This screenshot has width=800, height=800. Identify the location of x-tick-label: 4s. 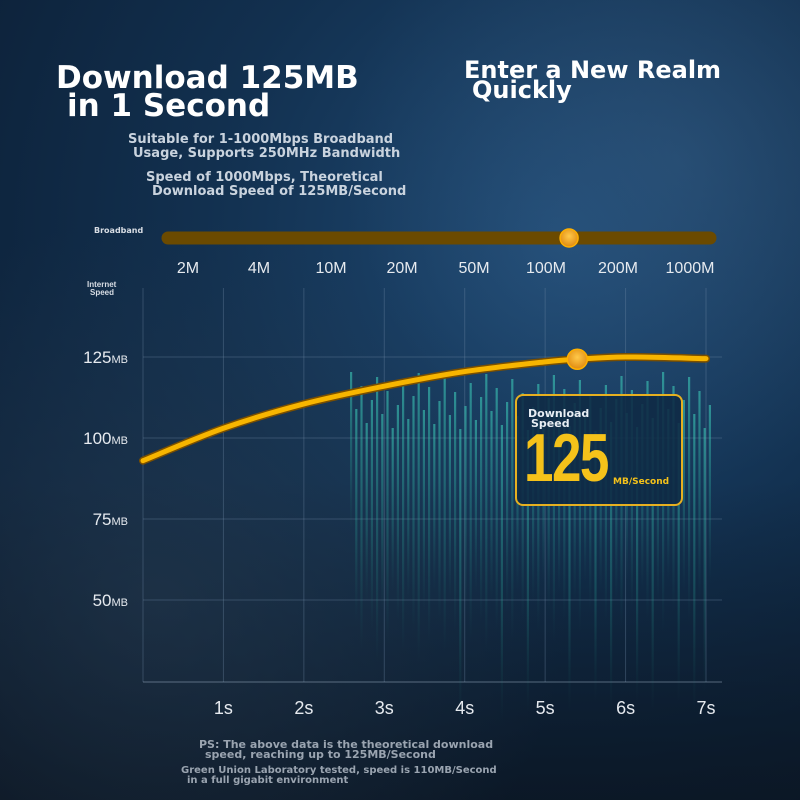
(464, 708).